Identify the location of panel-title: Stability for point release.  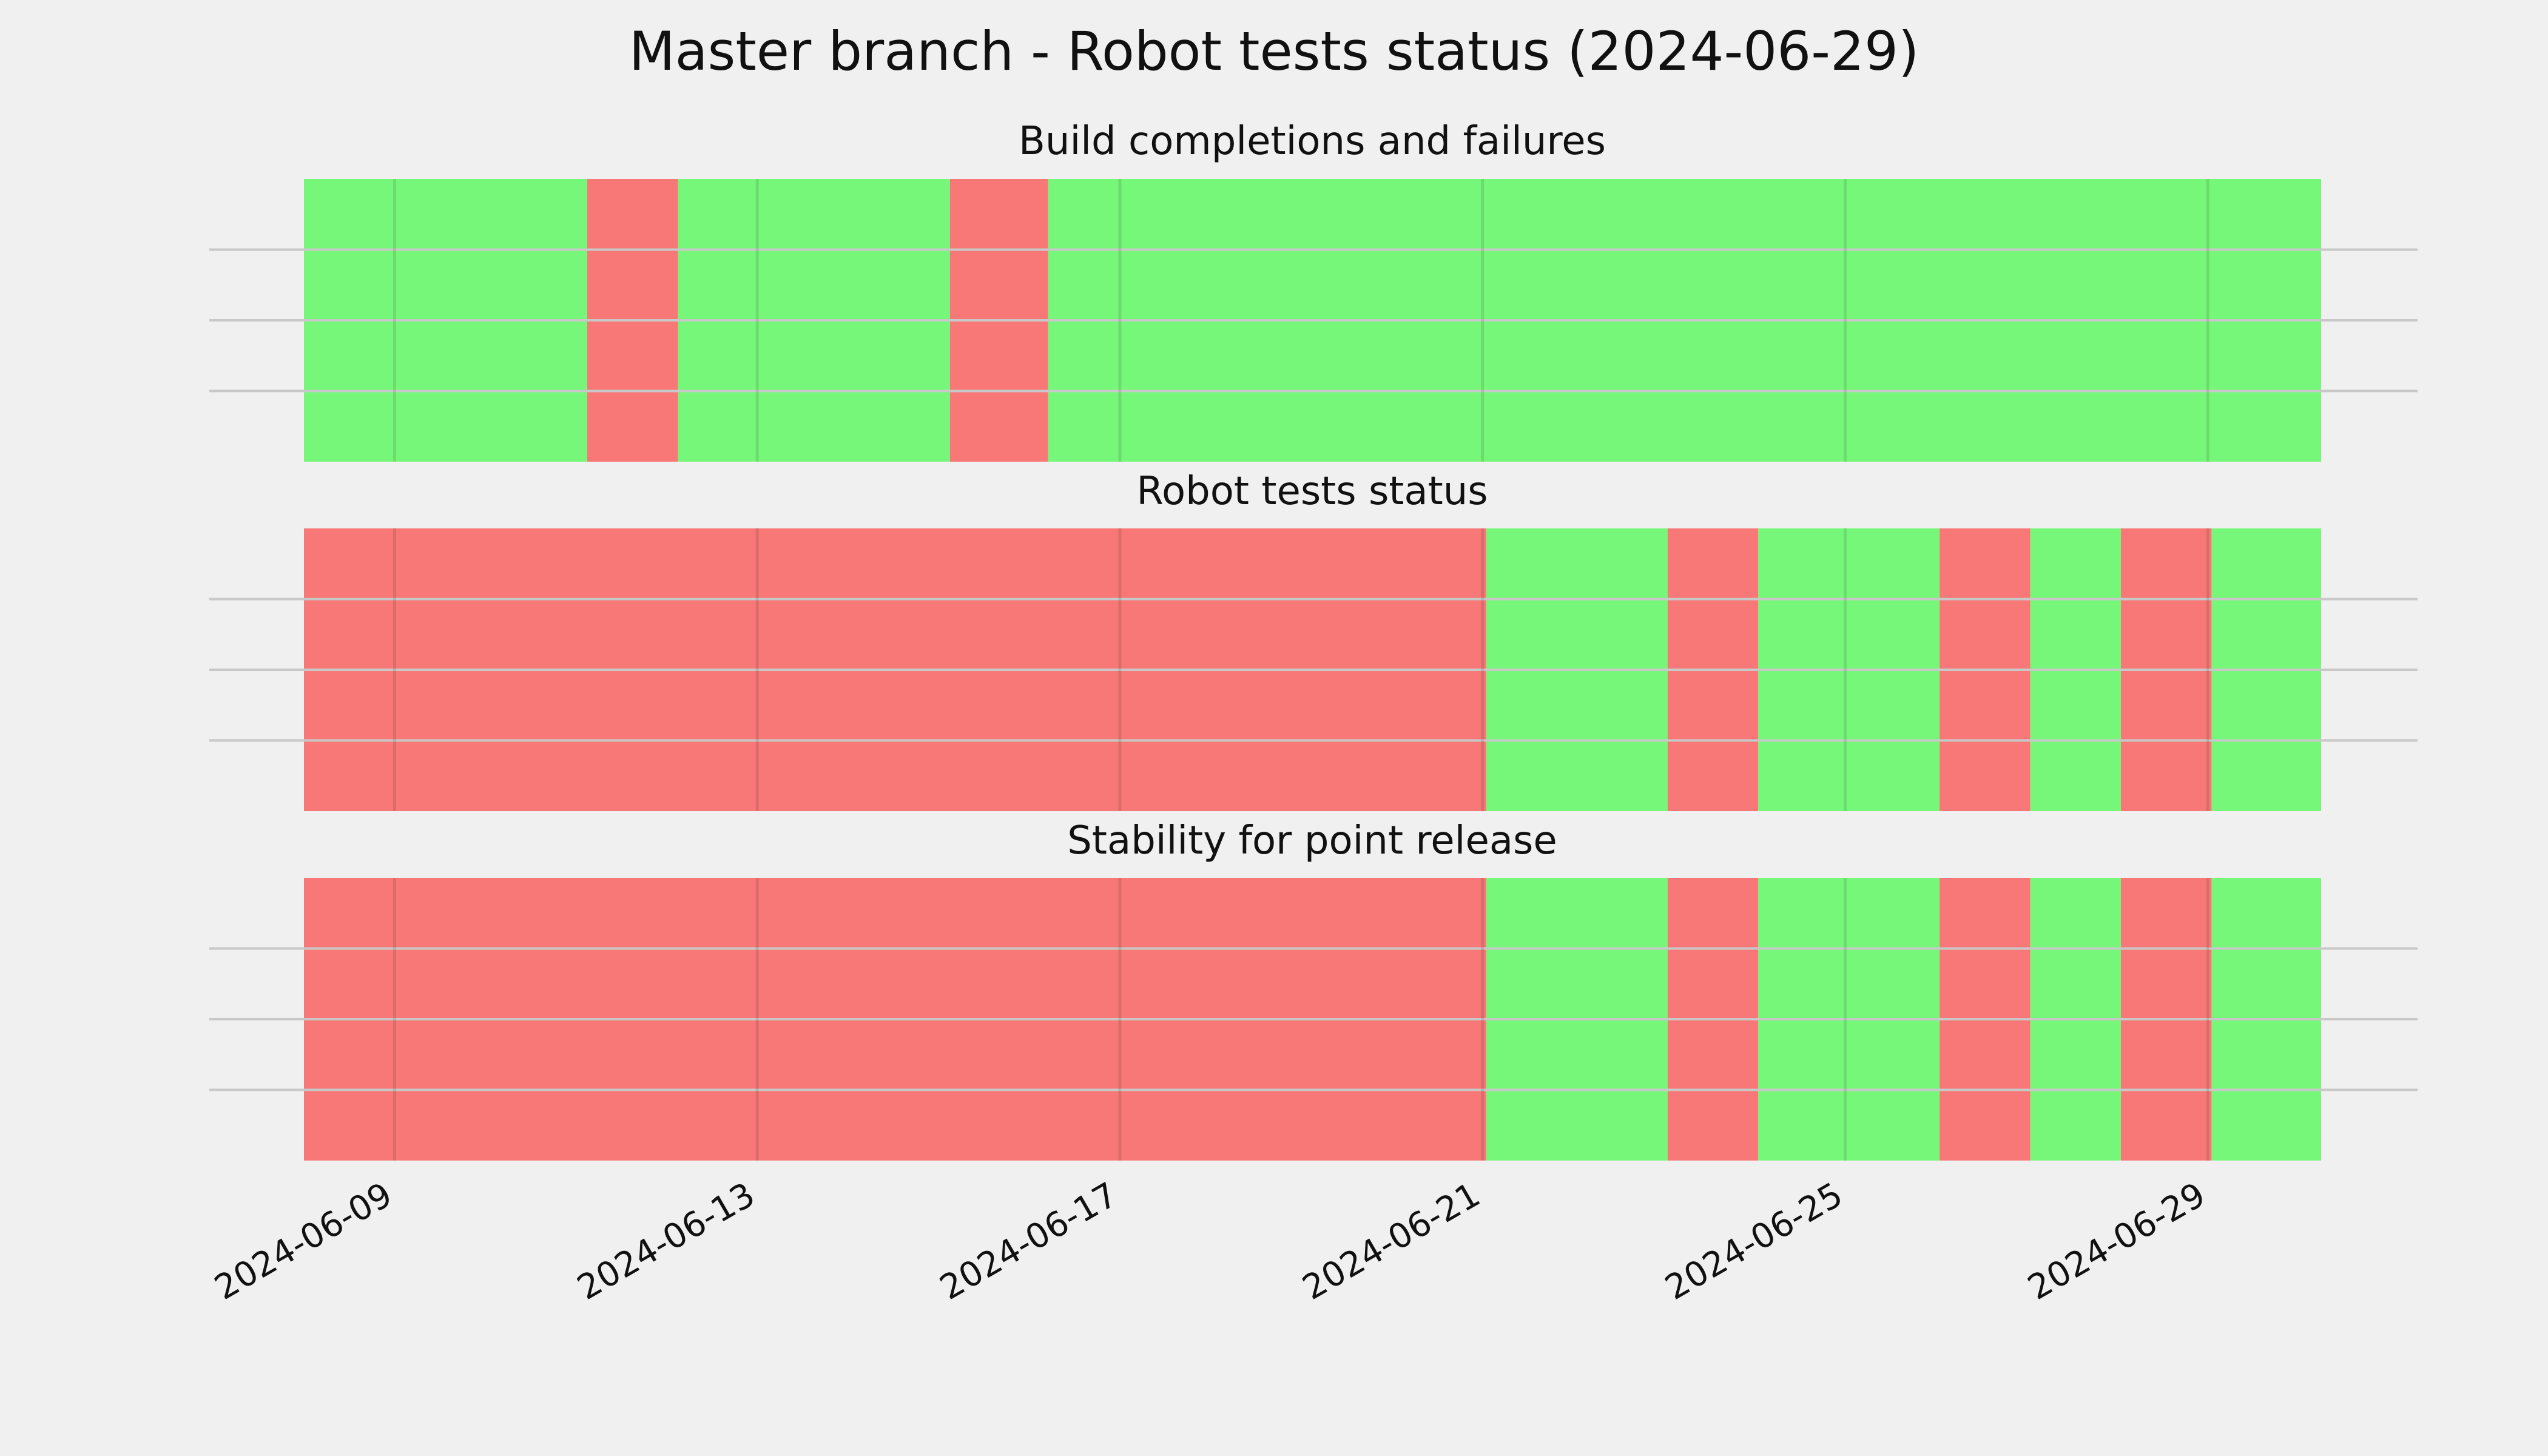
(1312, 840).